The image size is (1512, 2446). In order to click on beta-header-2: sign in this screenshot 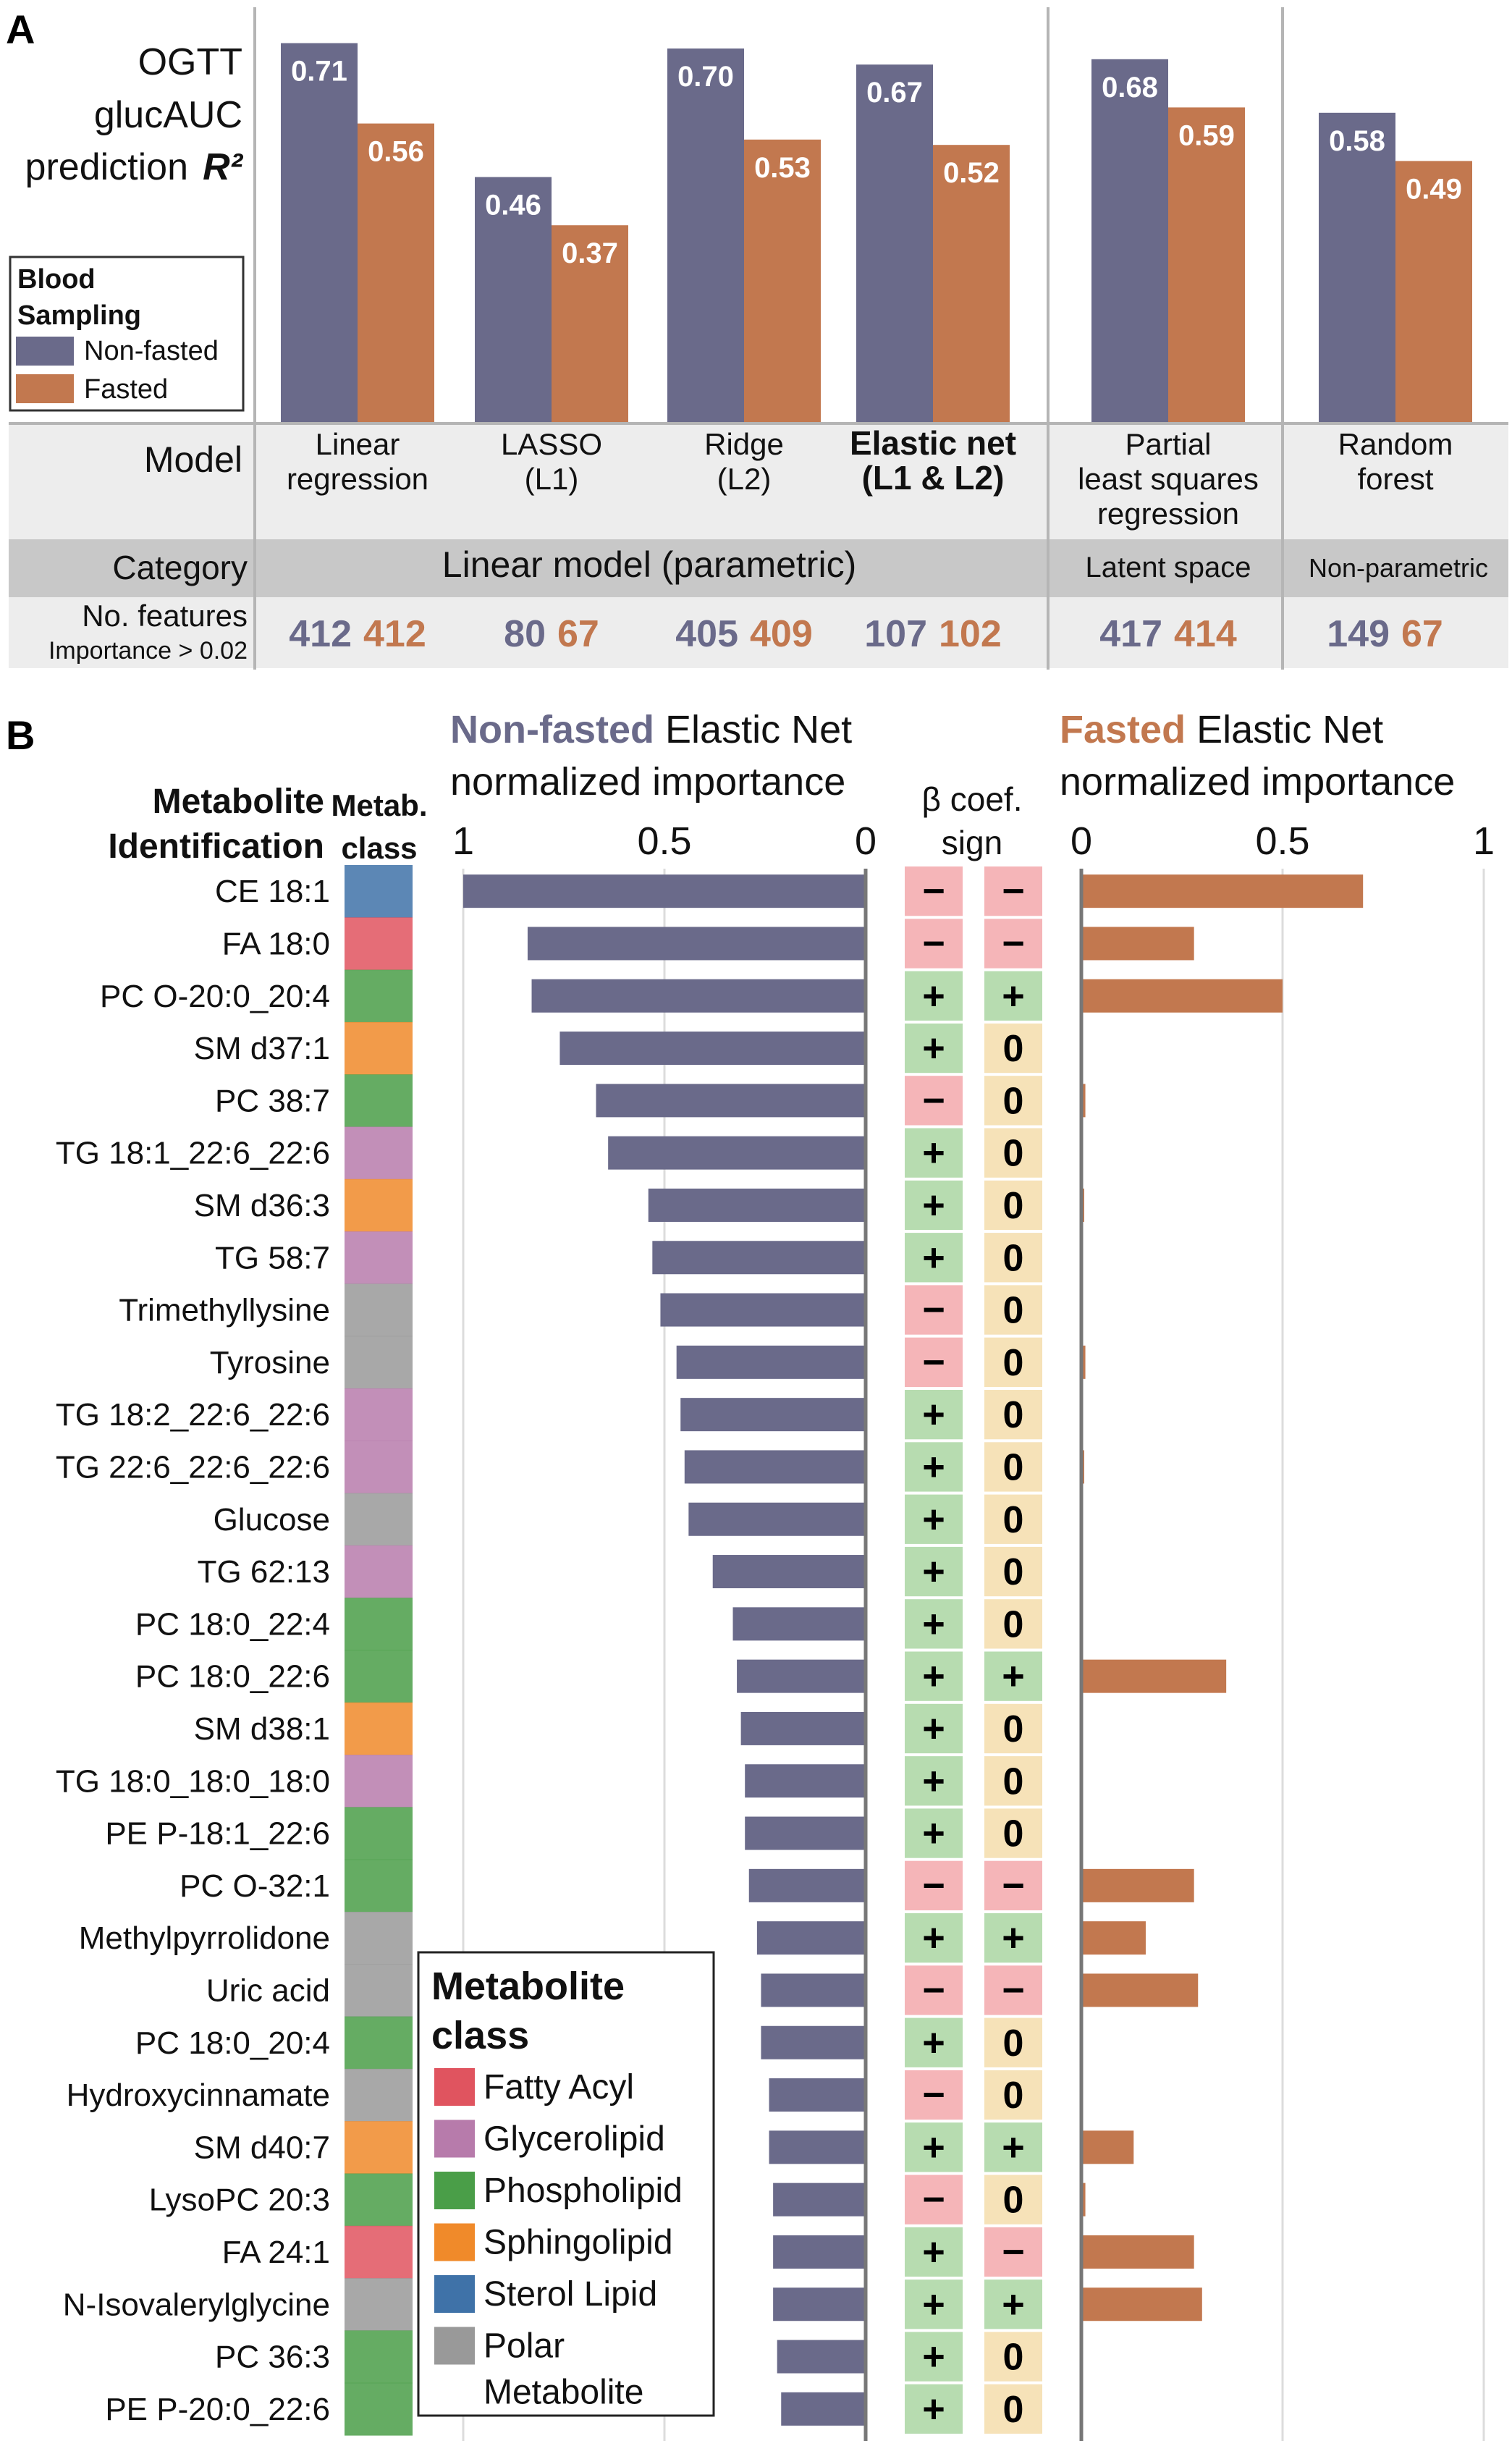, I will do `click(972, 842)`.